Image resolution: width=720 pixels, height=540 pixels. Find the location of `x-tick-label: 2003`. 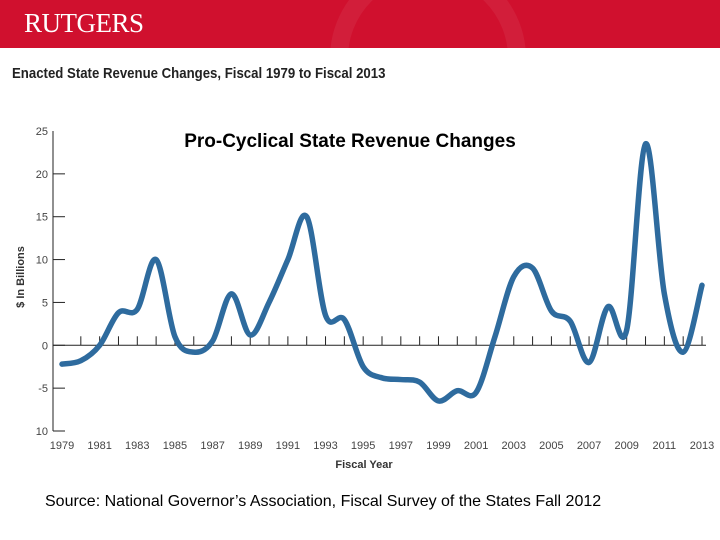

x-tick-label: 2003 is located at coordinates (514, 446).